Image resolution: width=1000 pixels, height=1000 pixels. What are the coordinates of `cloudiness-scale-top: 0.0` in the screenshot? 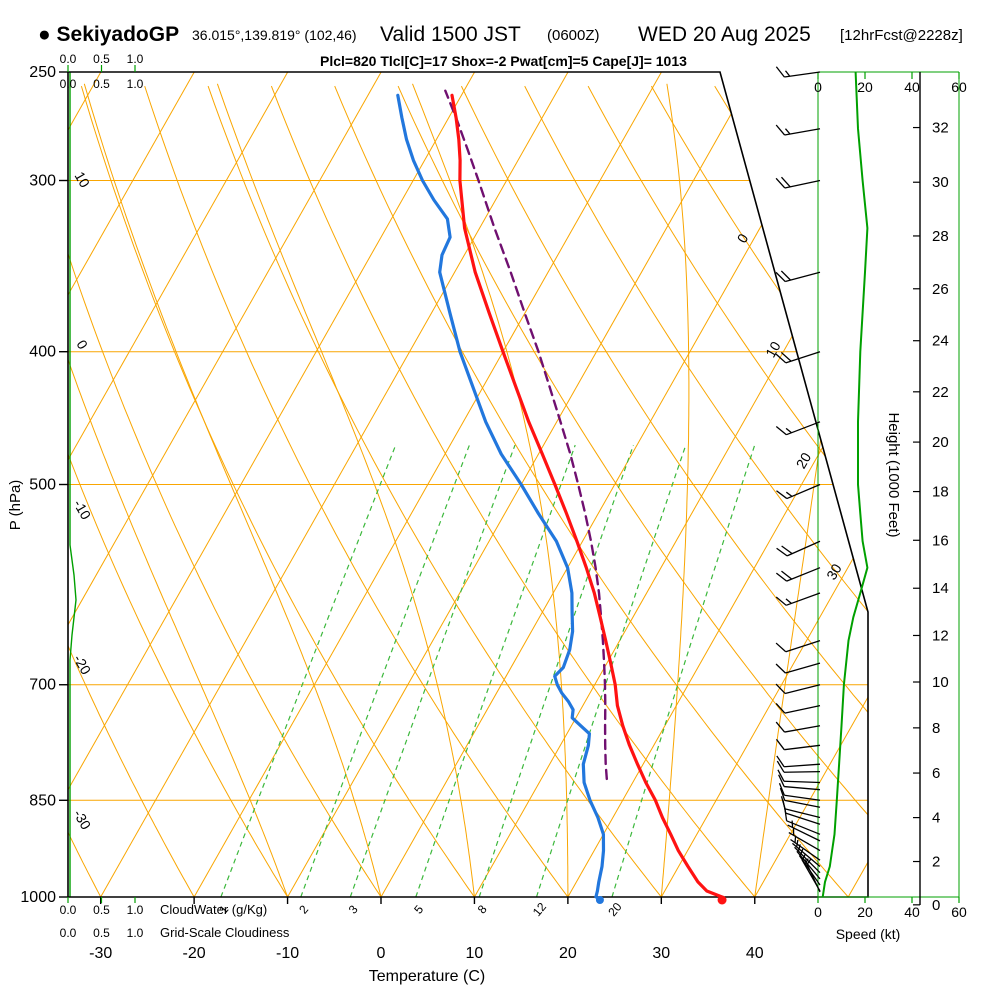 It's located at (68, 84).